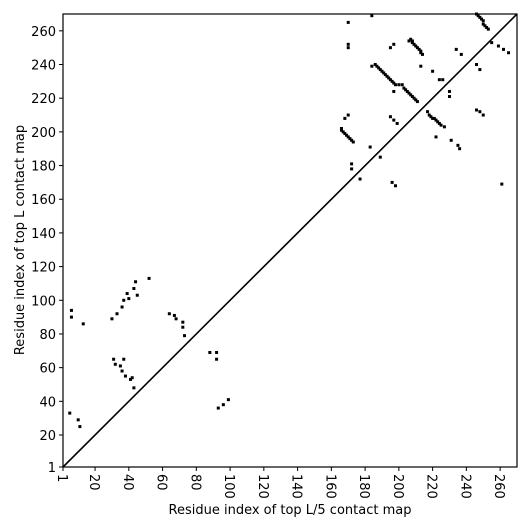  Describe the element at coordinates (161, 482) in the screenshot. I see `x-tick-label: 60` at that location.